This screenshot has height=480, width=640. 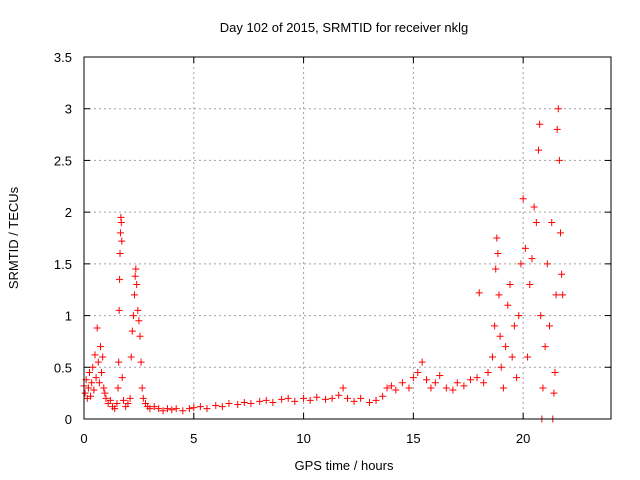 What do you see at coordinates (523, 438) in the screenshot?
I see `x-tick-label: 20` at bounding box center [523, 438].